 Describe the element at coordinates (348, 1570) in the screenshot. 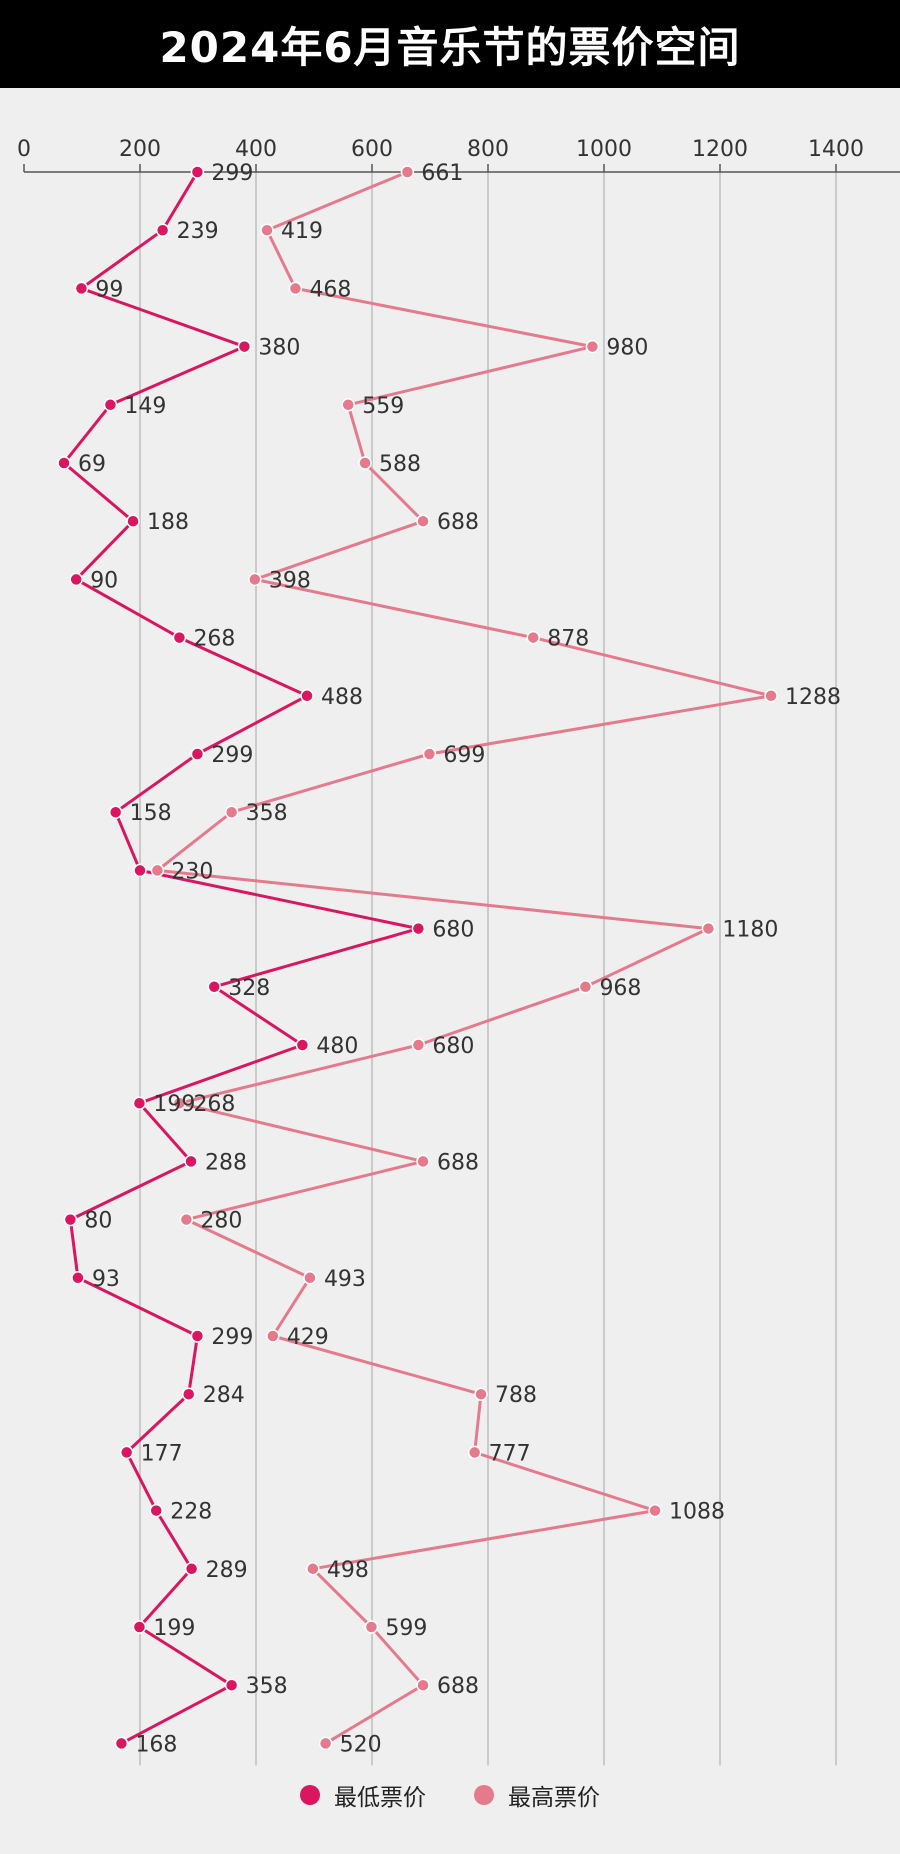

I see `value-label-max: 498` at that location.